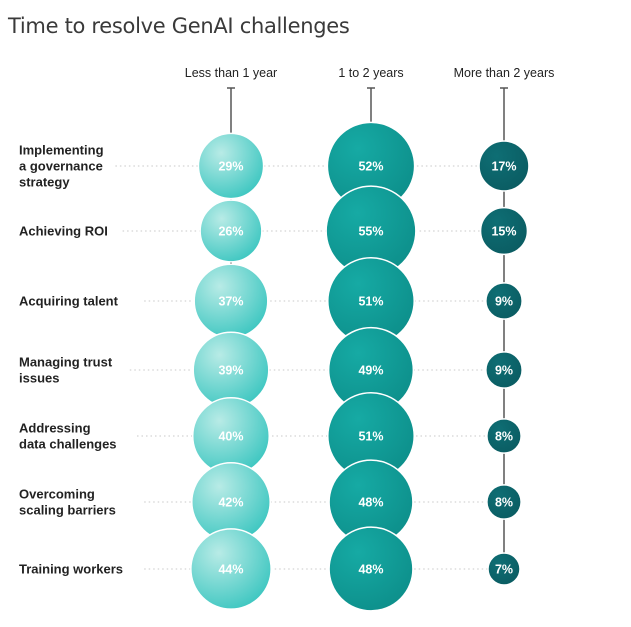 The image size is (631, 627). Describe the element at coordinates (67, 502) in the screenshot. I see `row-label: Overcoming scaling barriers` at that location.